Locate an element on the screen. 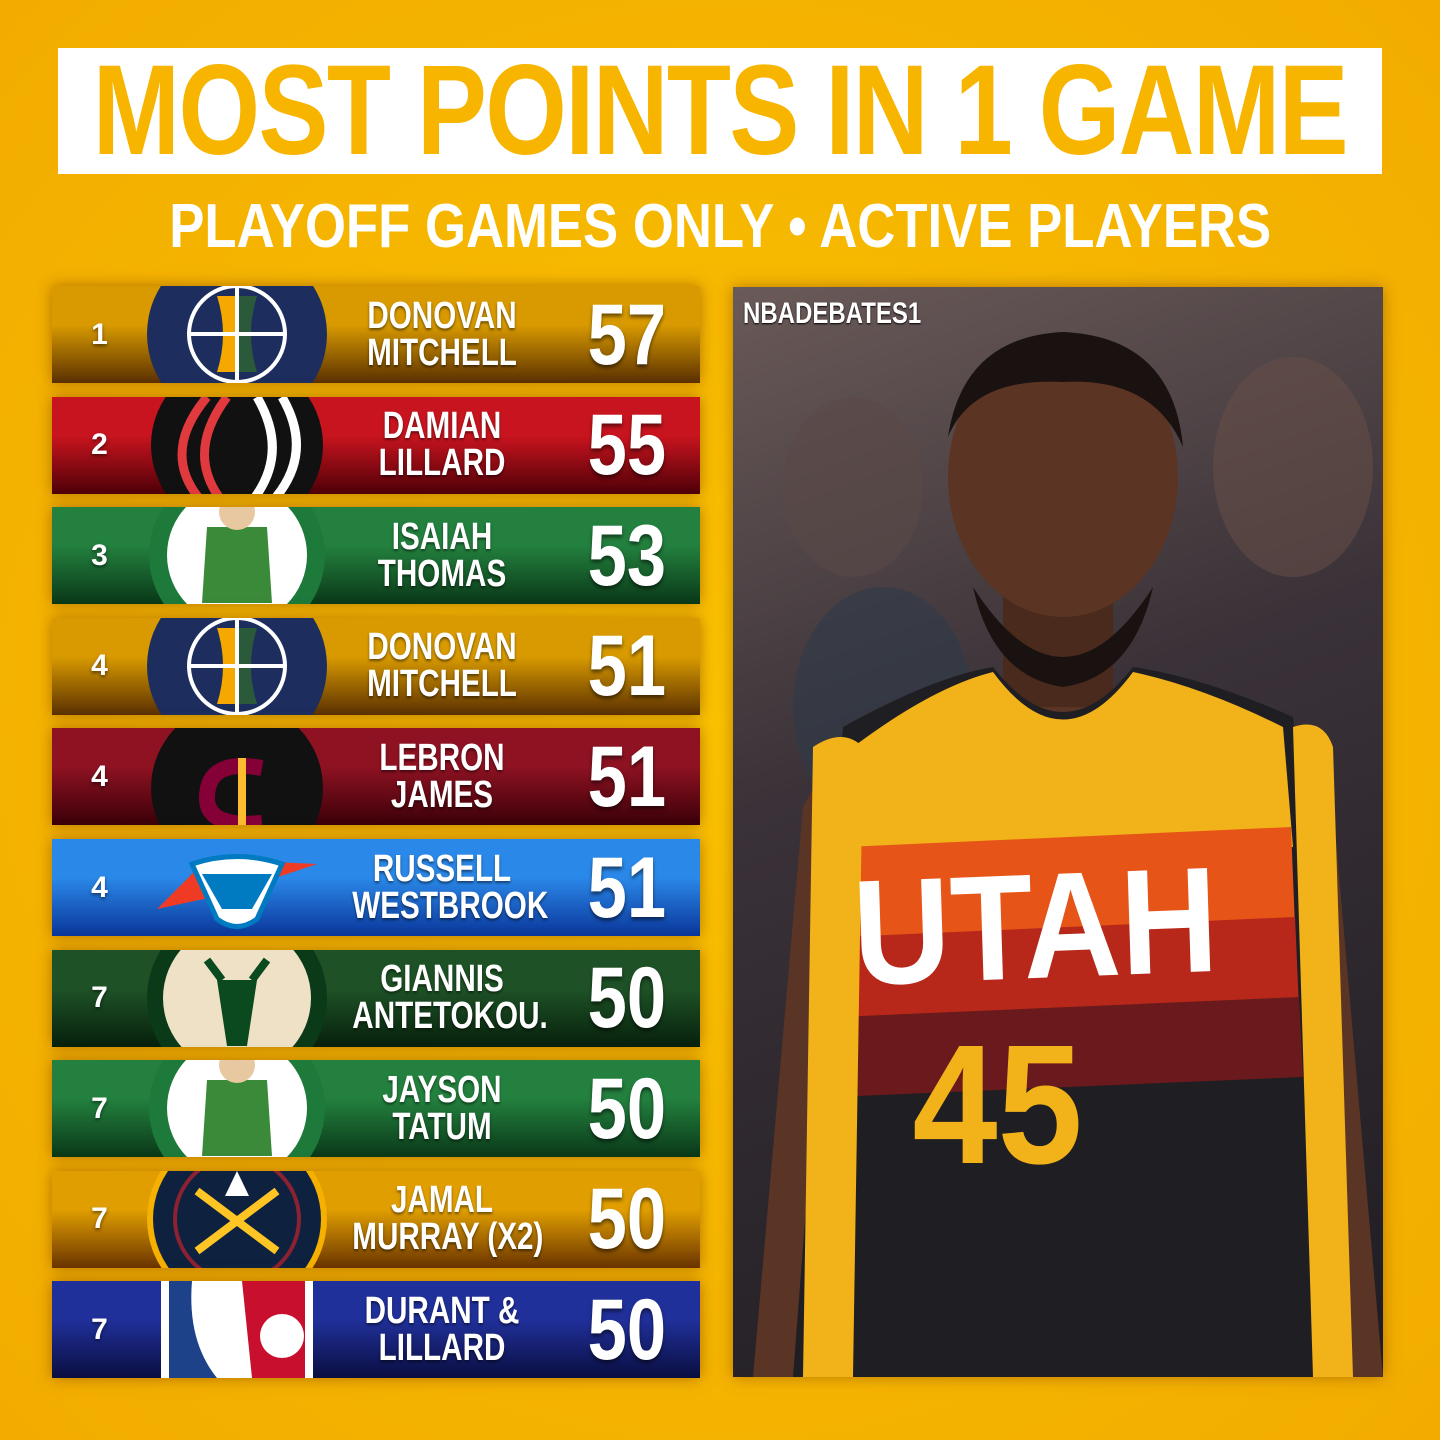 This screenshot has width=1440, height=1440. player-name: JAMAL MURRAY (X2) is located at coordinates (442, 1219).